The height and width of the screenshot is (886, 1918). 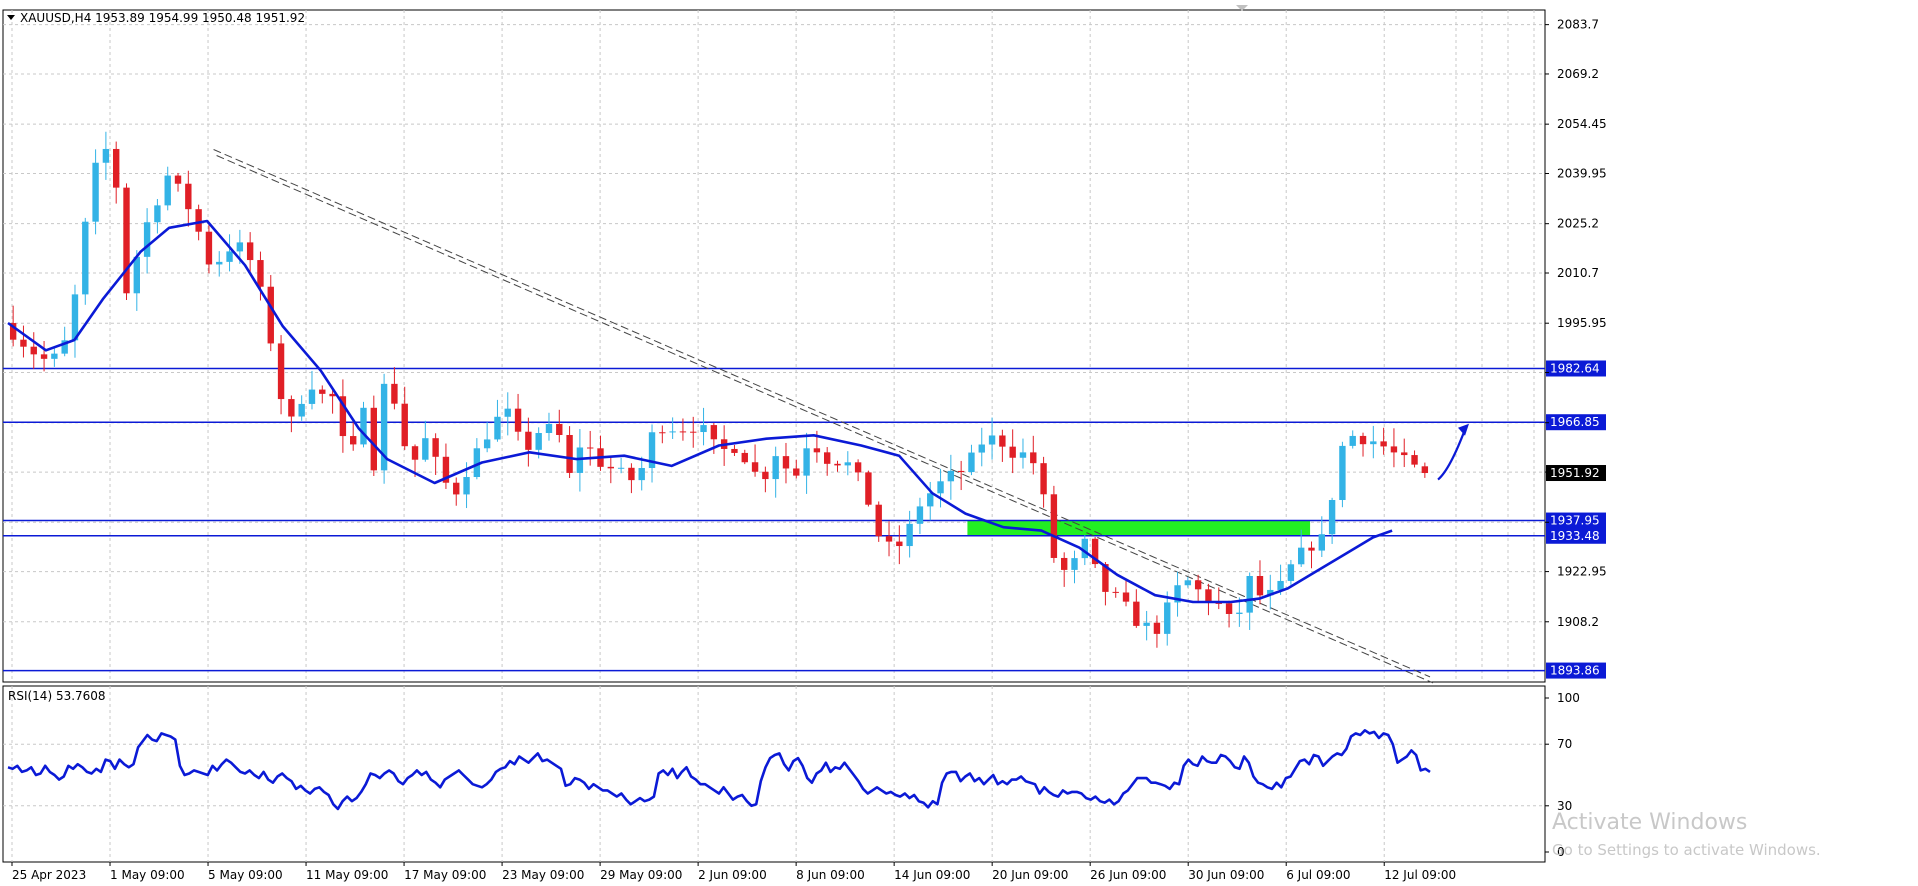 What do you see at coordinates (245, 875) in the screenshot?
I see `time-axis-label: 5 May 09:00` at bounding box center [245, 875].